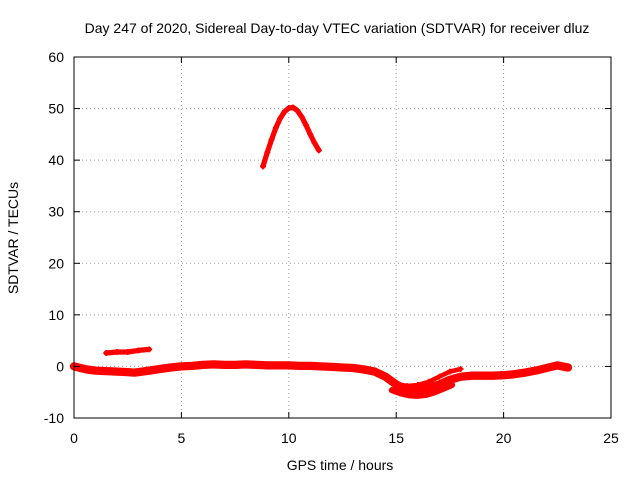  Describe the element at coordinates (56, 315) in the screenshot. I see `y-tick-label: 10` at that location.